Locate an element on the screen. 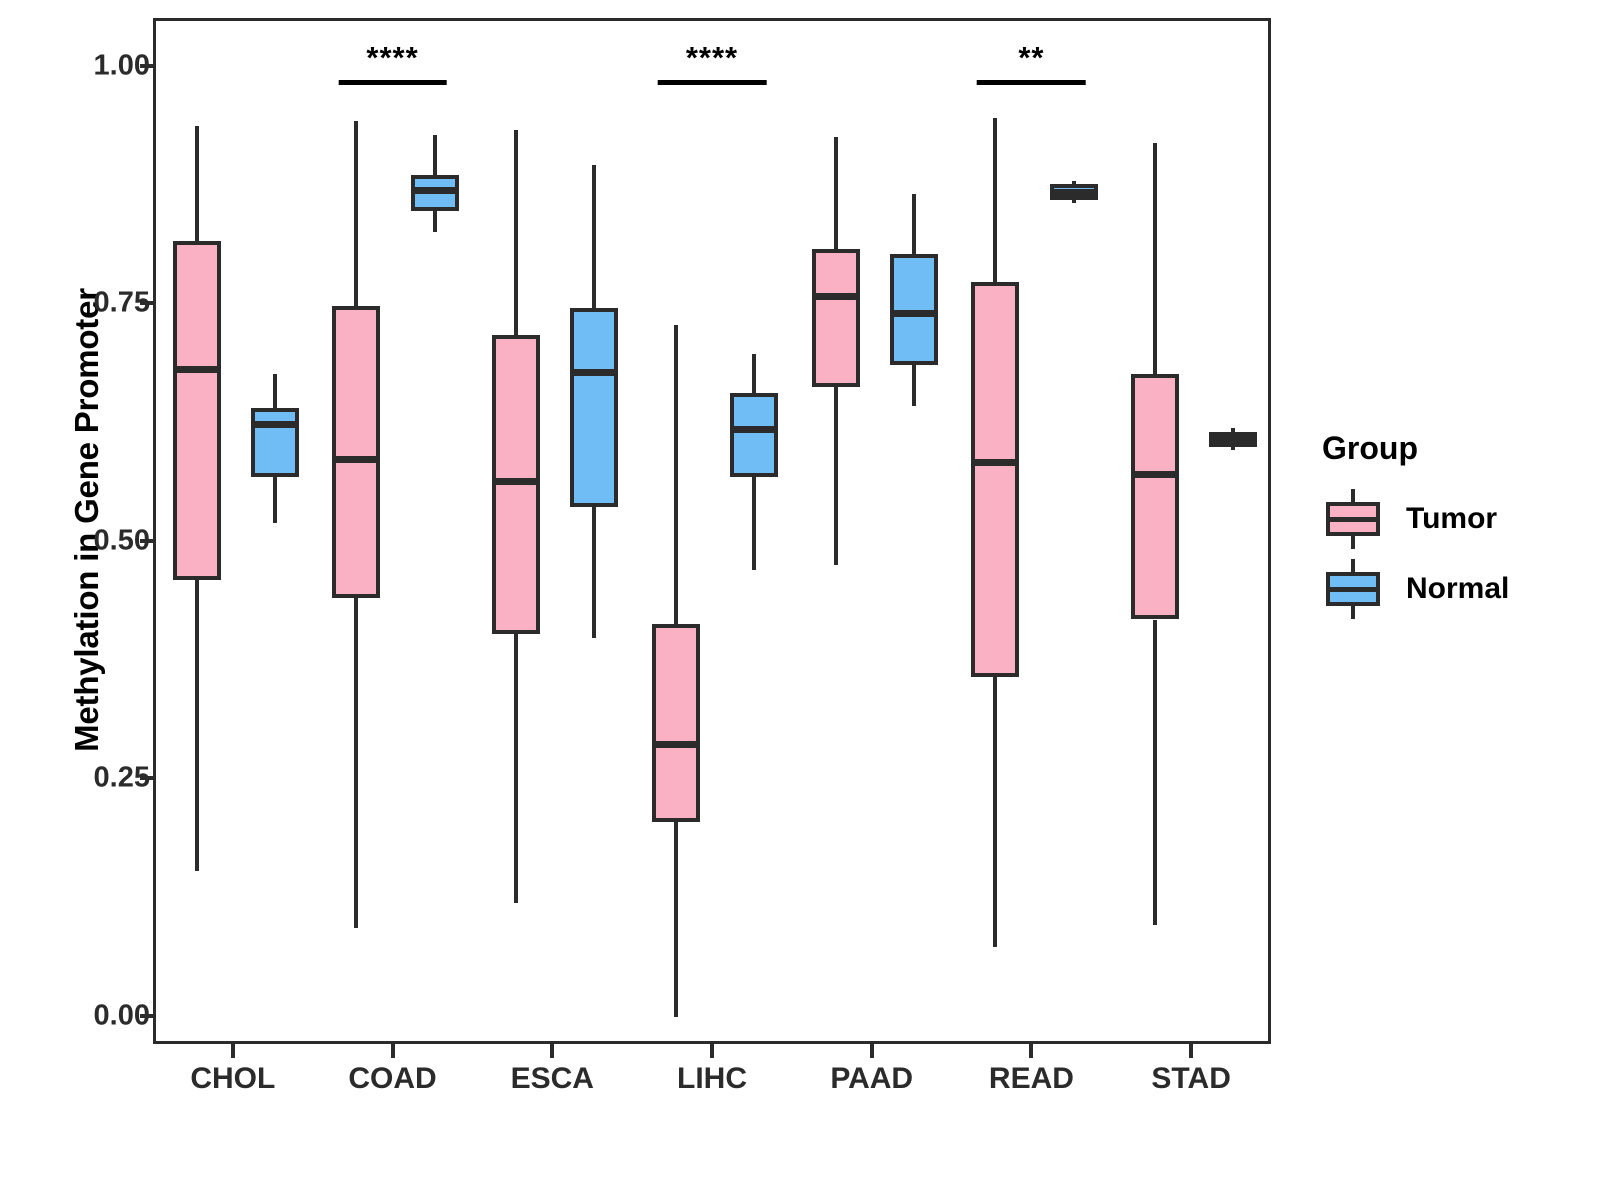 This screenshot has height=1200, width=1600. significance-label-coad: **** is located at coordinates (392, 57).